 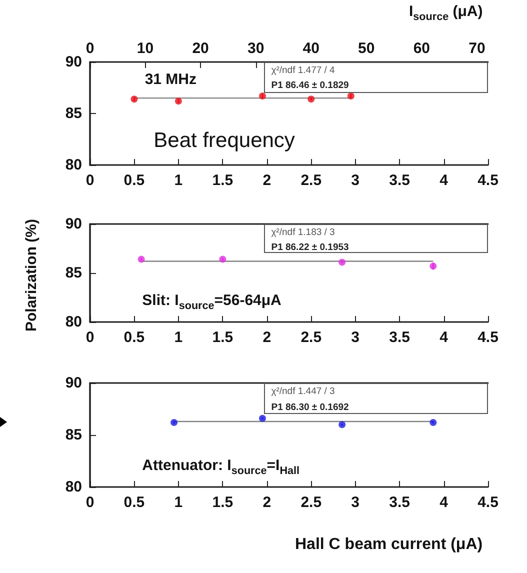 What do you see at coordinates (31, 275) in the screenshot?
I see `y-axis-title: Polarization (%)` at bounding box center [31, 275].